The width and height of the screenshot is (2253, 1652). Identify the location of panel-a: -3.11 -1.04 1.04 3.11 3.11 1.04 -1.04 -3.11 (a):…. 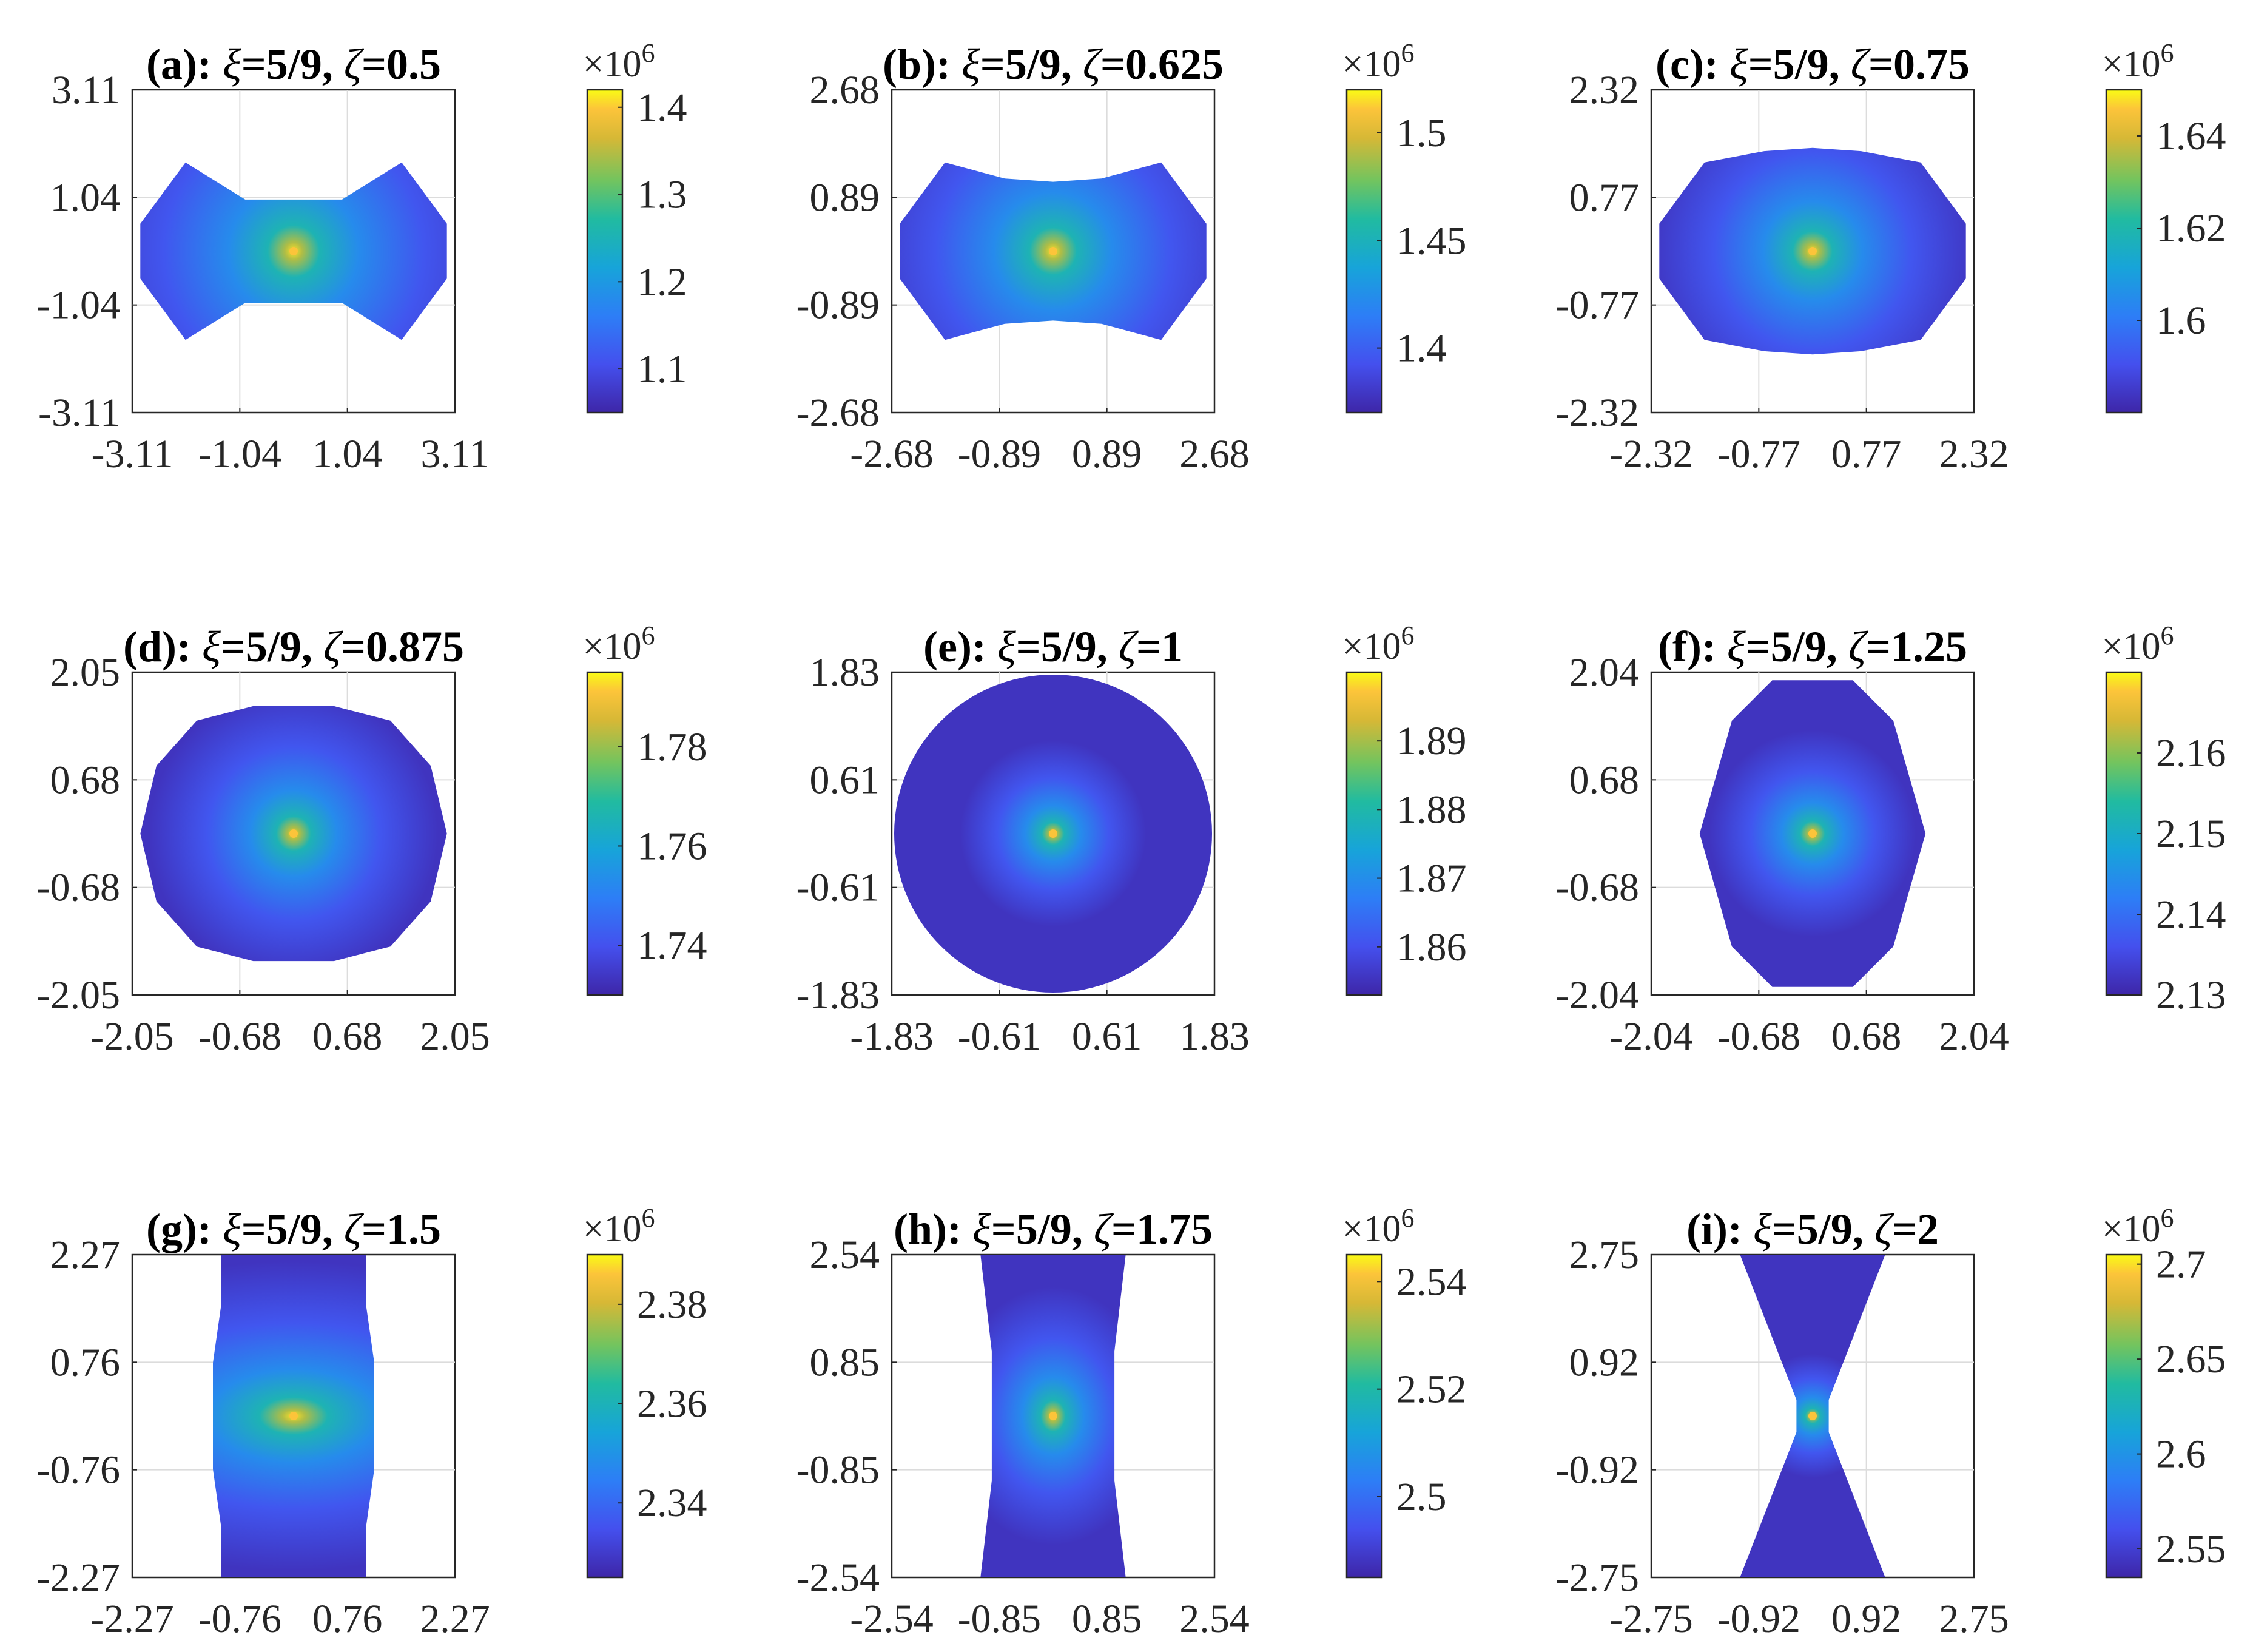
(362, 257).